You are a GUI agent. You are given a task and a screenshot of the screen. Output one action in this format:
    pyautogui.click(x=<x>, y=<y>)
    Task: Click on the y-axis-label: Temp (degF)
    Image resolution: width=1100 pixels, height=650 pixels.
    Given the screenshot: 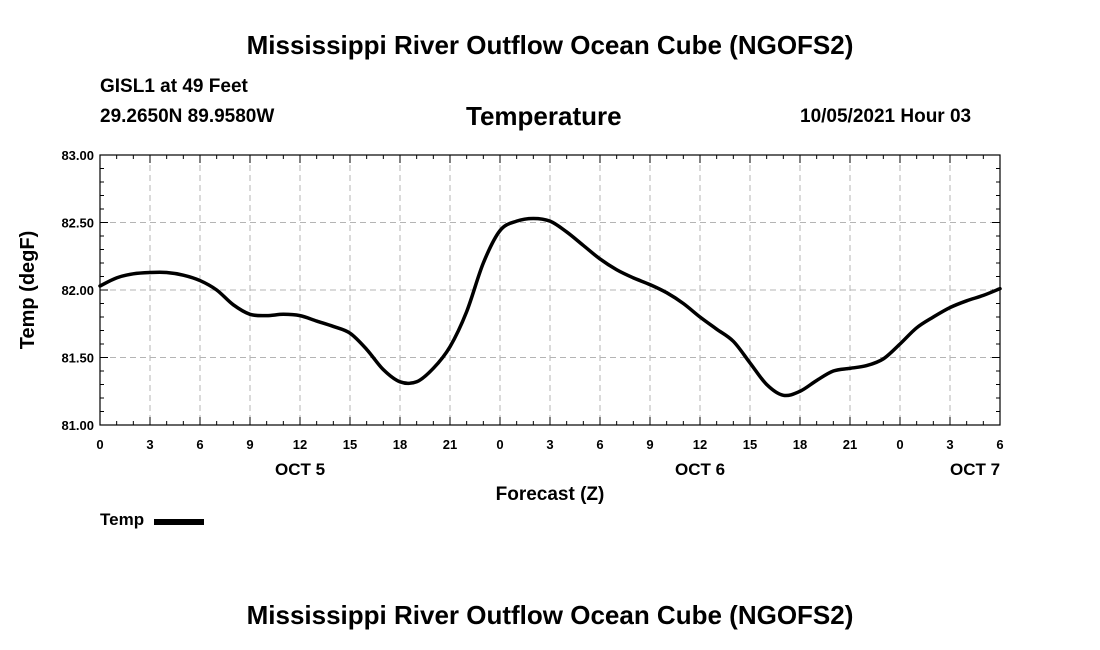 What is the action you would take?
    pyautogui.click(x=28, y=290)
    